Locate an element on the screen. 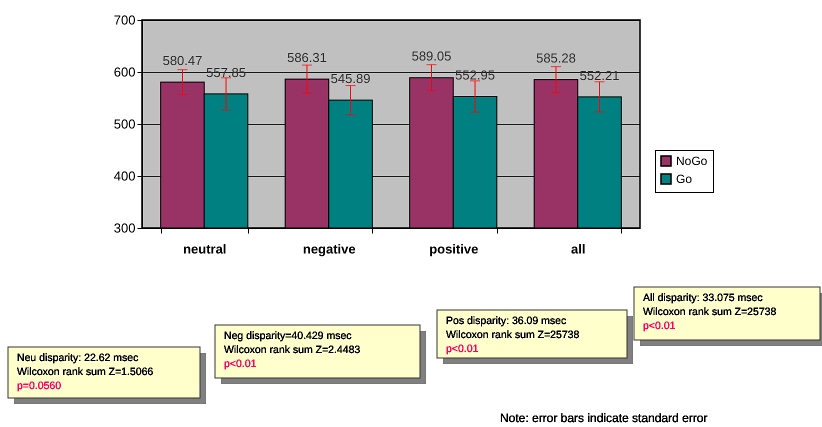 The width and height of the screenshot is (822, 427). x-tick-label: all is located at coordinates (578, 249).